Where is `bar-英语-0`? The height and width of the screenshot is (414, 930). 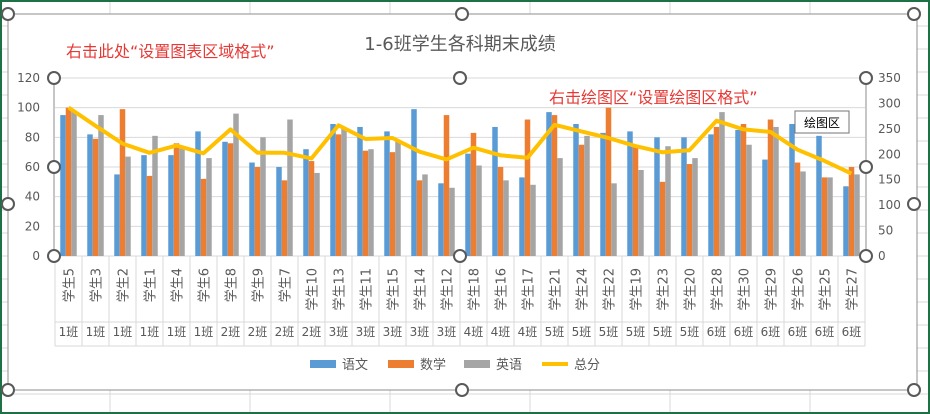 bar-英语-0 is located at coordinates (74, 184).